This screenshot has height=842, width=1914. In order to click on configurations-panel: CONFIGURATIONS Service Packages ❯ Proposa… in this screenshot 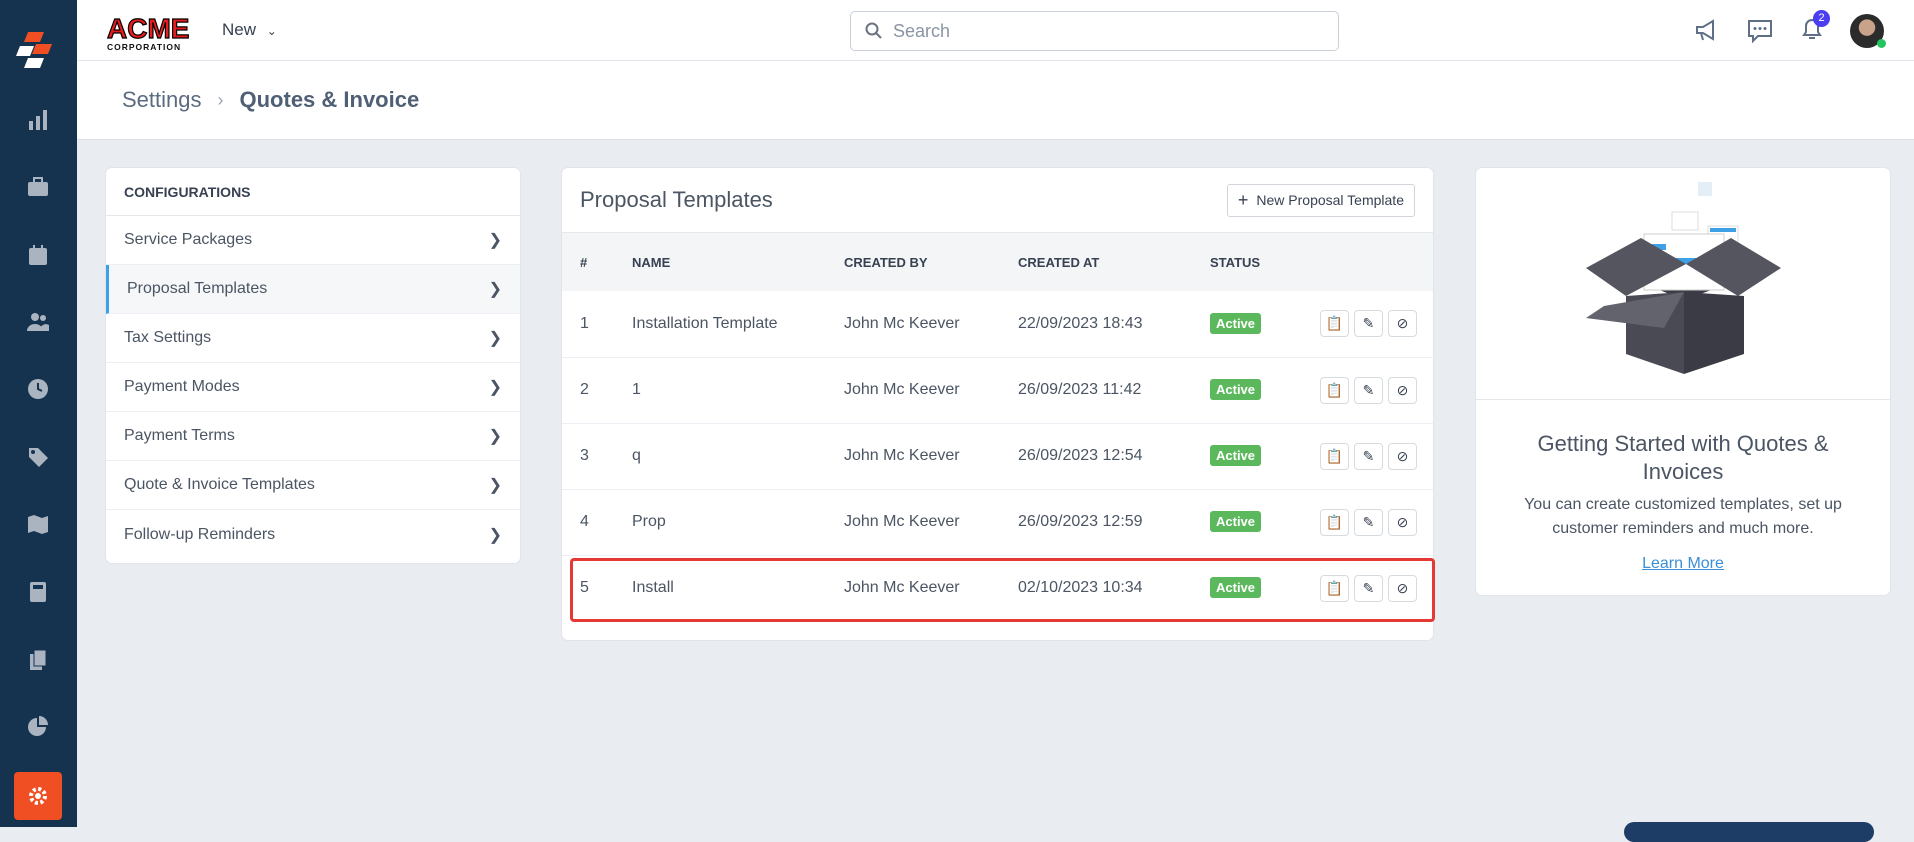, I will do `click(313, 365)`.